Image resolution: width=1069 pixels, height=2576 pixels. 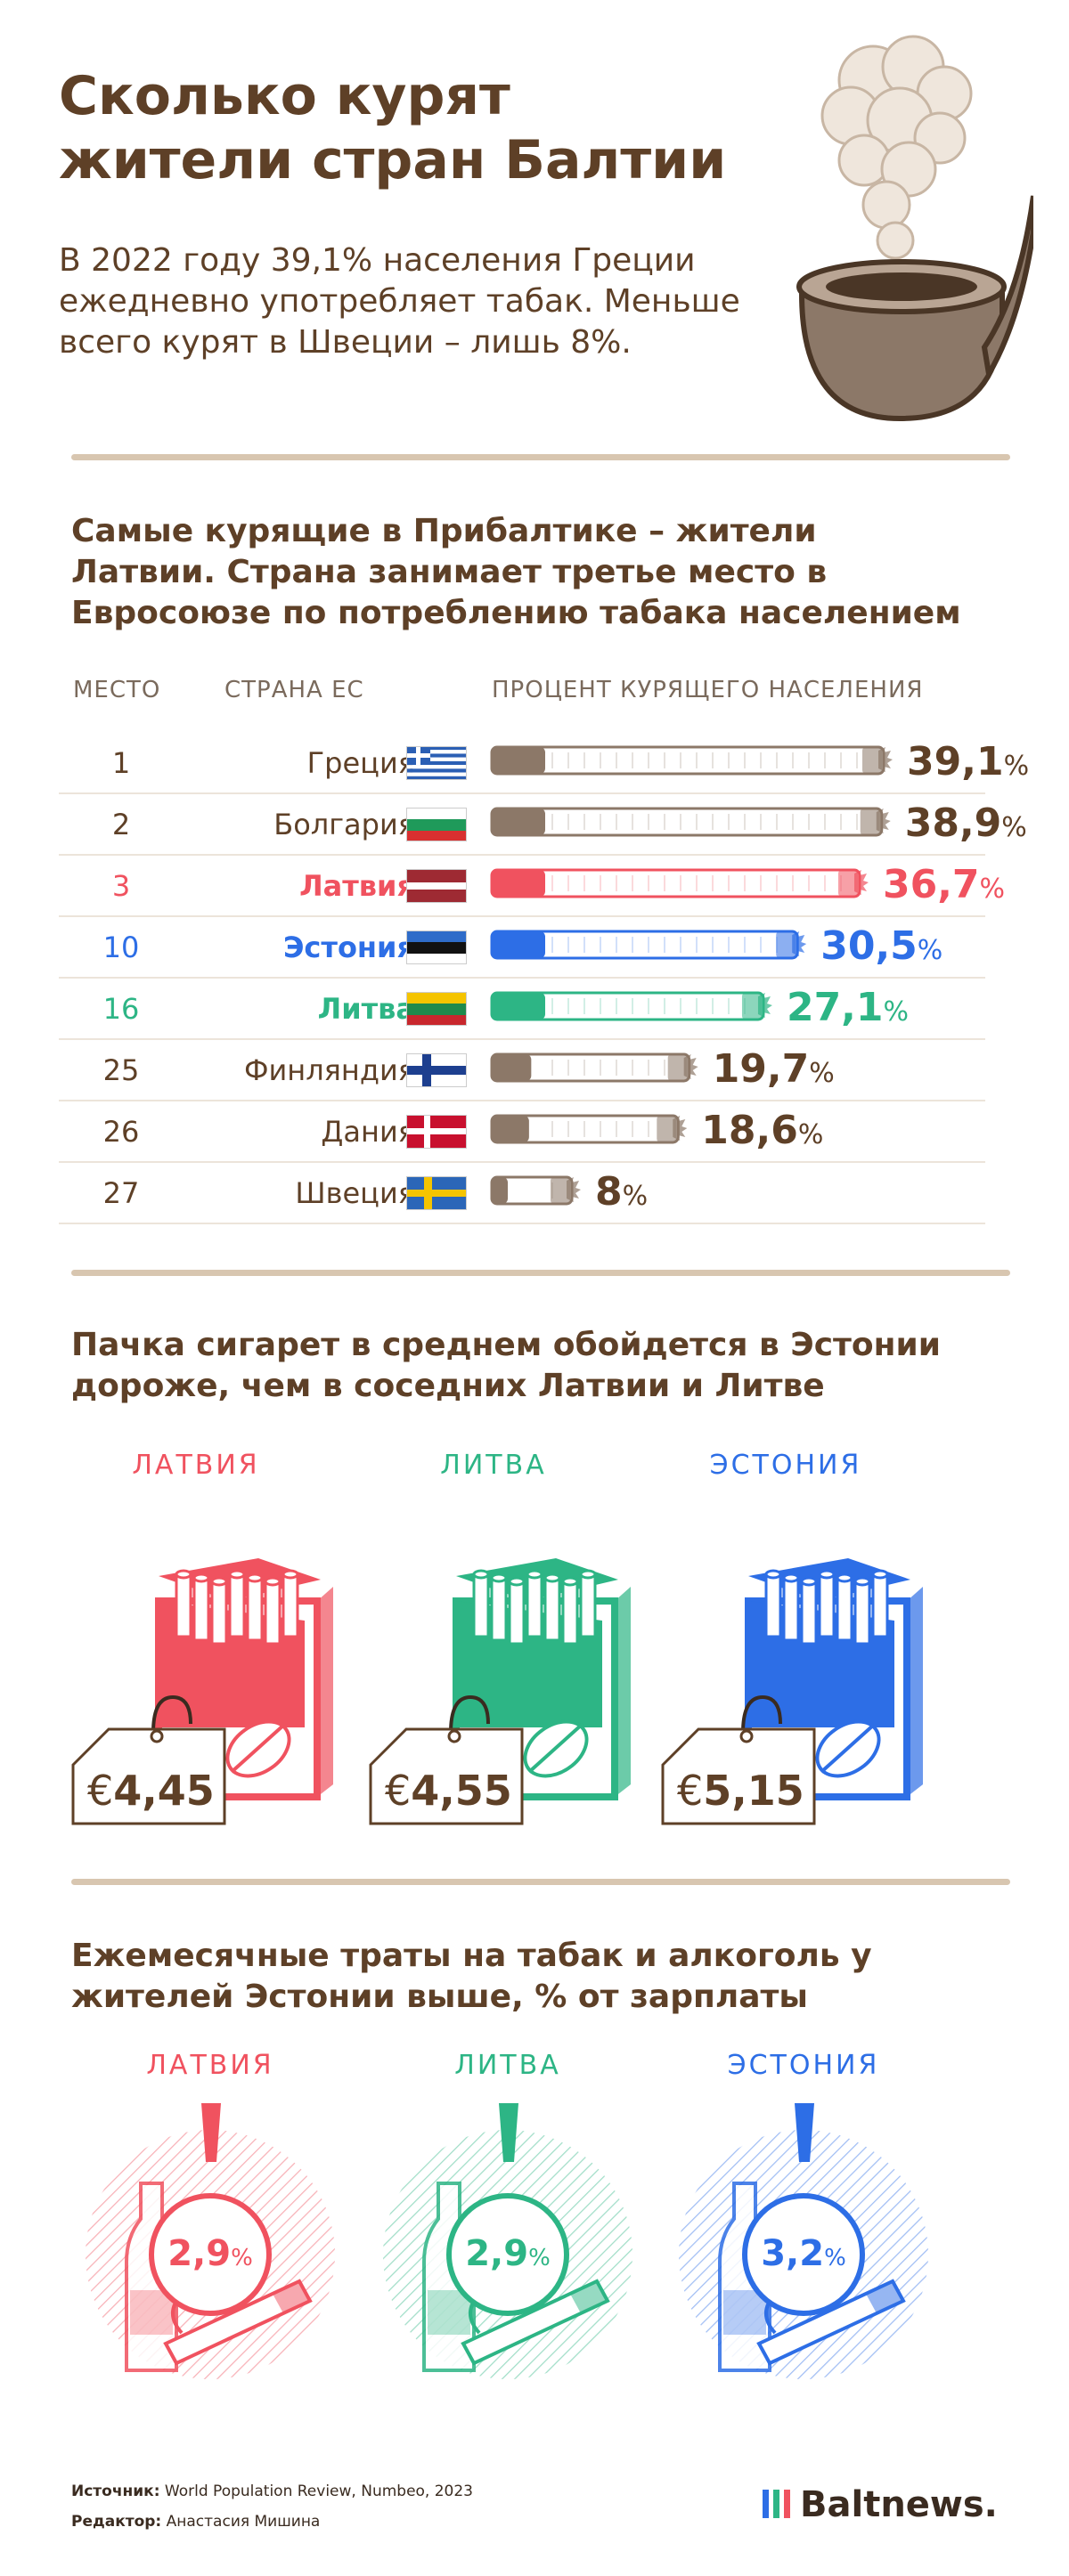 What do you see at coordinates (436, 887) in the screenshot?
I see `latvia-flag-icon` at bounding box center [436, 887].